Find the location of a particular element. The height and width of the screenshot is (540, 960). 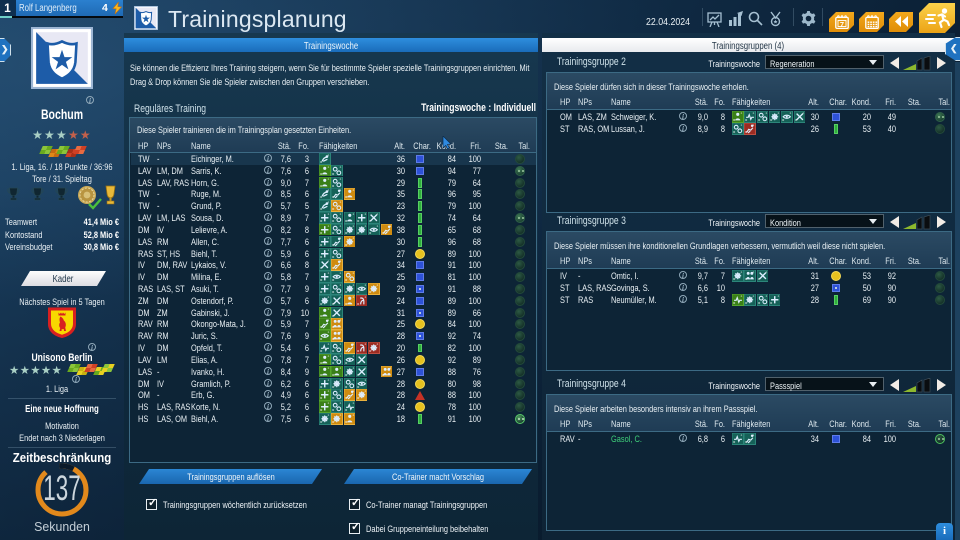

svg-text: 7 is located at coordinates (842, 24).